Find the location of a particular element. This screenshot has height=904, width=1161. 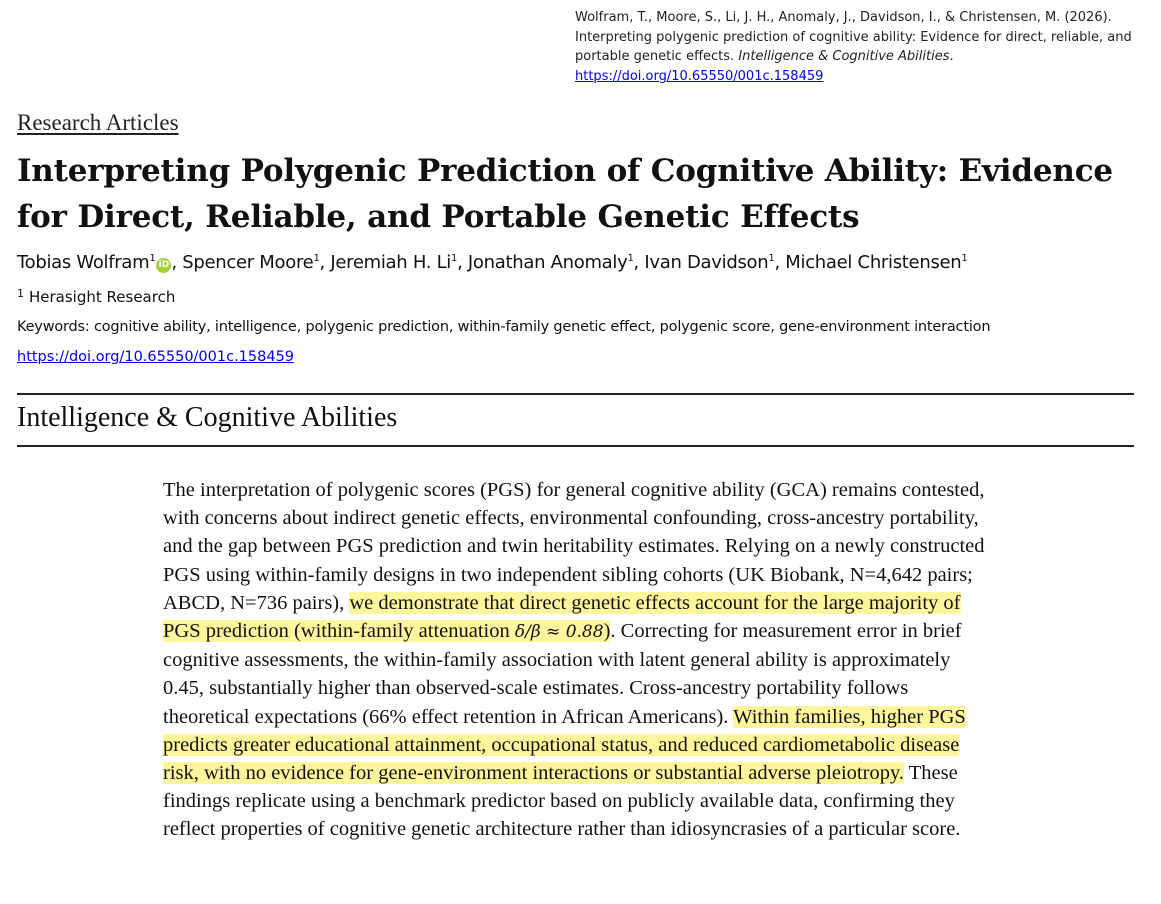

citation-journal: Intelligence & Cognitive Abilities is located at coordinates (844, 56).